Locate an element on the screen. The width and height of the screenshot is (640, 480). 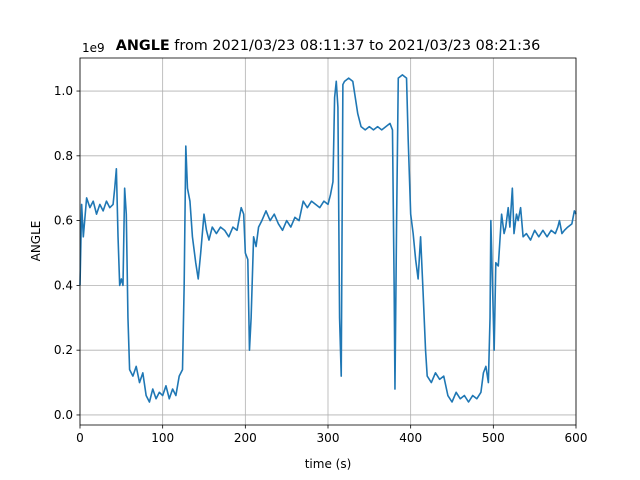
x-tick-label: 100 is located at coordinates (162, 438).